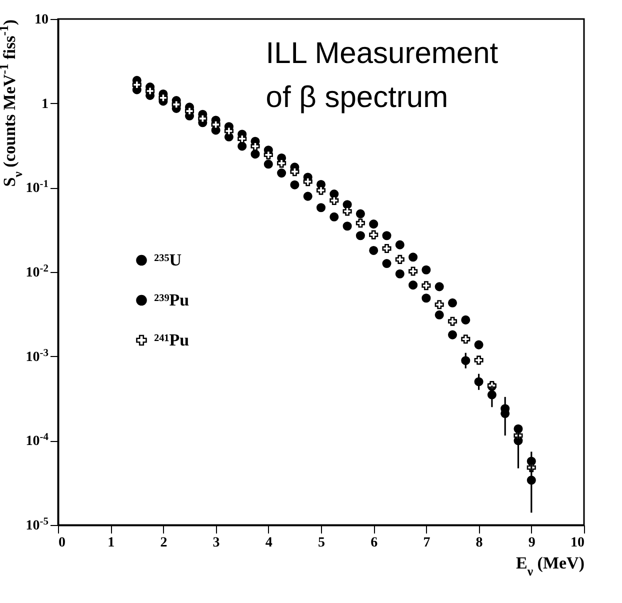 This screenshot has height=603, width=622. Describe the element at coordinates (577, 543) in the screenshot. I see `x-tick-label: 10` at that location.